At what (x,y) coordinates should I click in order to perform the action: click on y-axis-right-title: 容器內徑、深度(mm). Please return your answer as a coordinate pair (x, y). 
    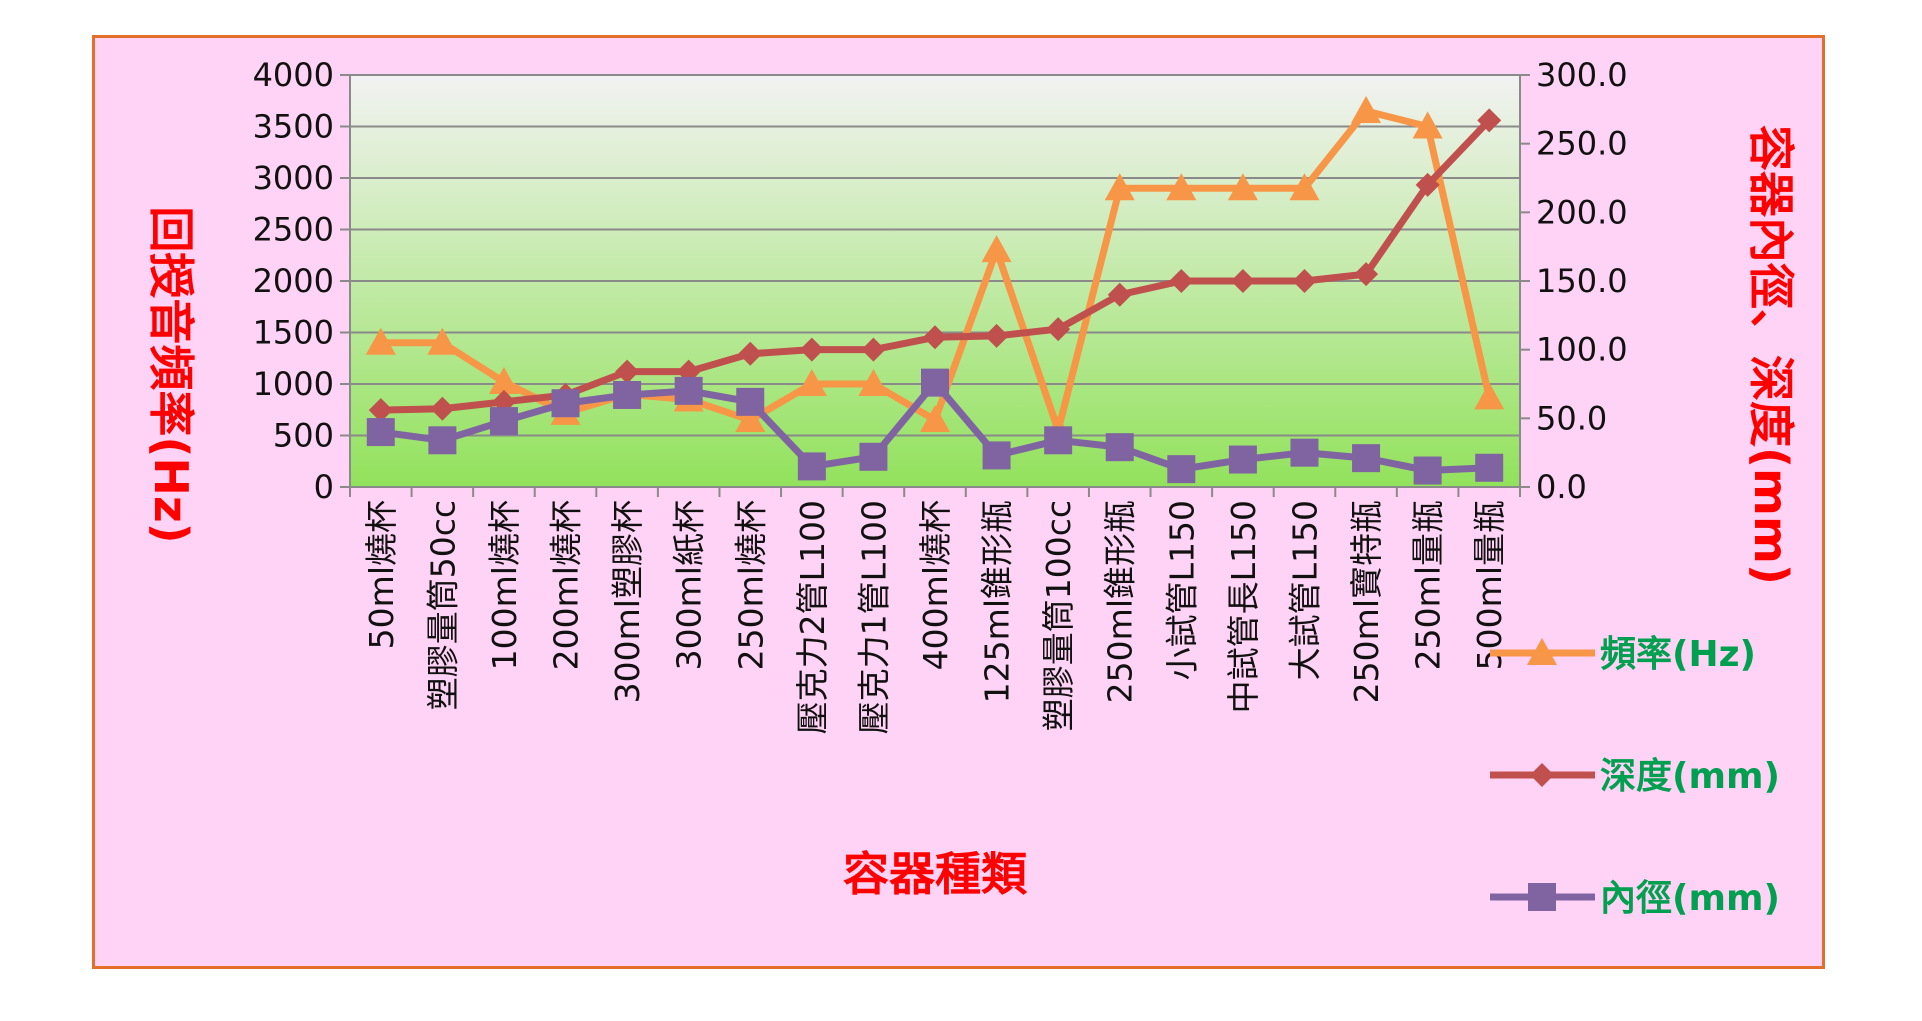
    Looking at the image, I should click on (1771, 355).